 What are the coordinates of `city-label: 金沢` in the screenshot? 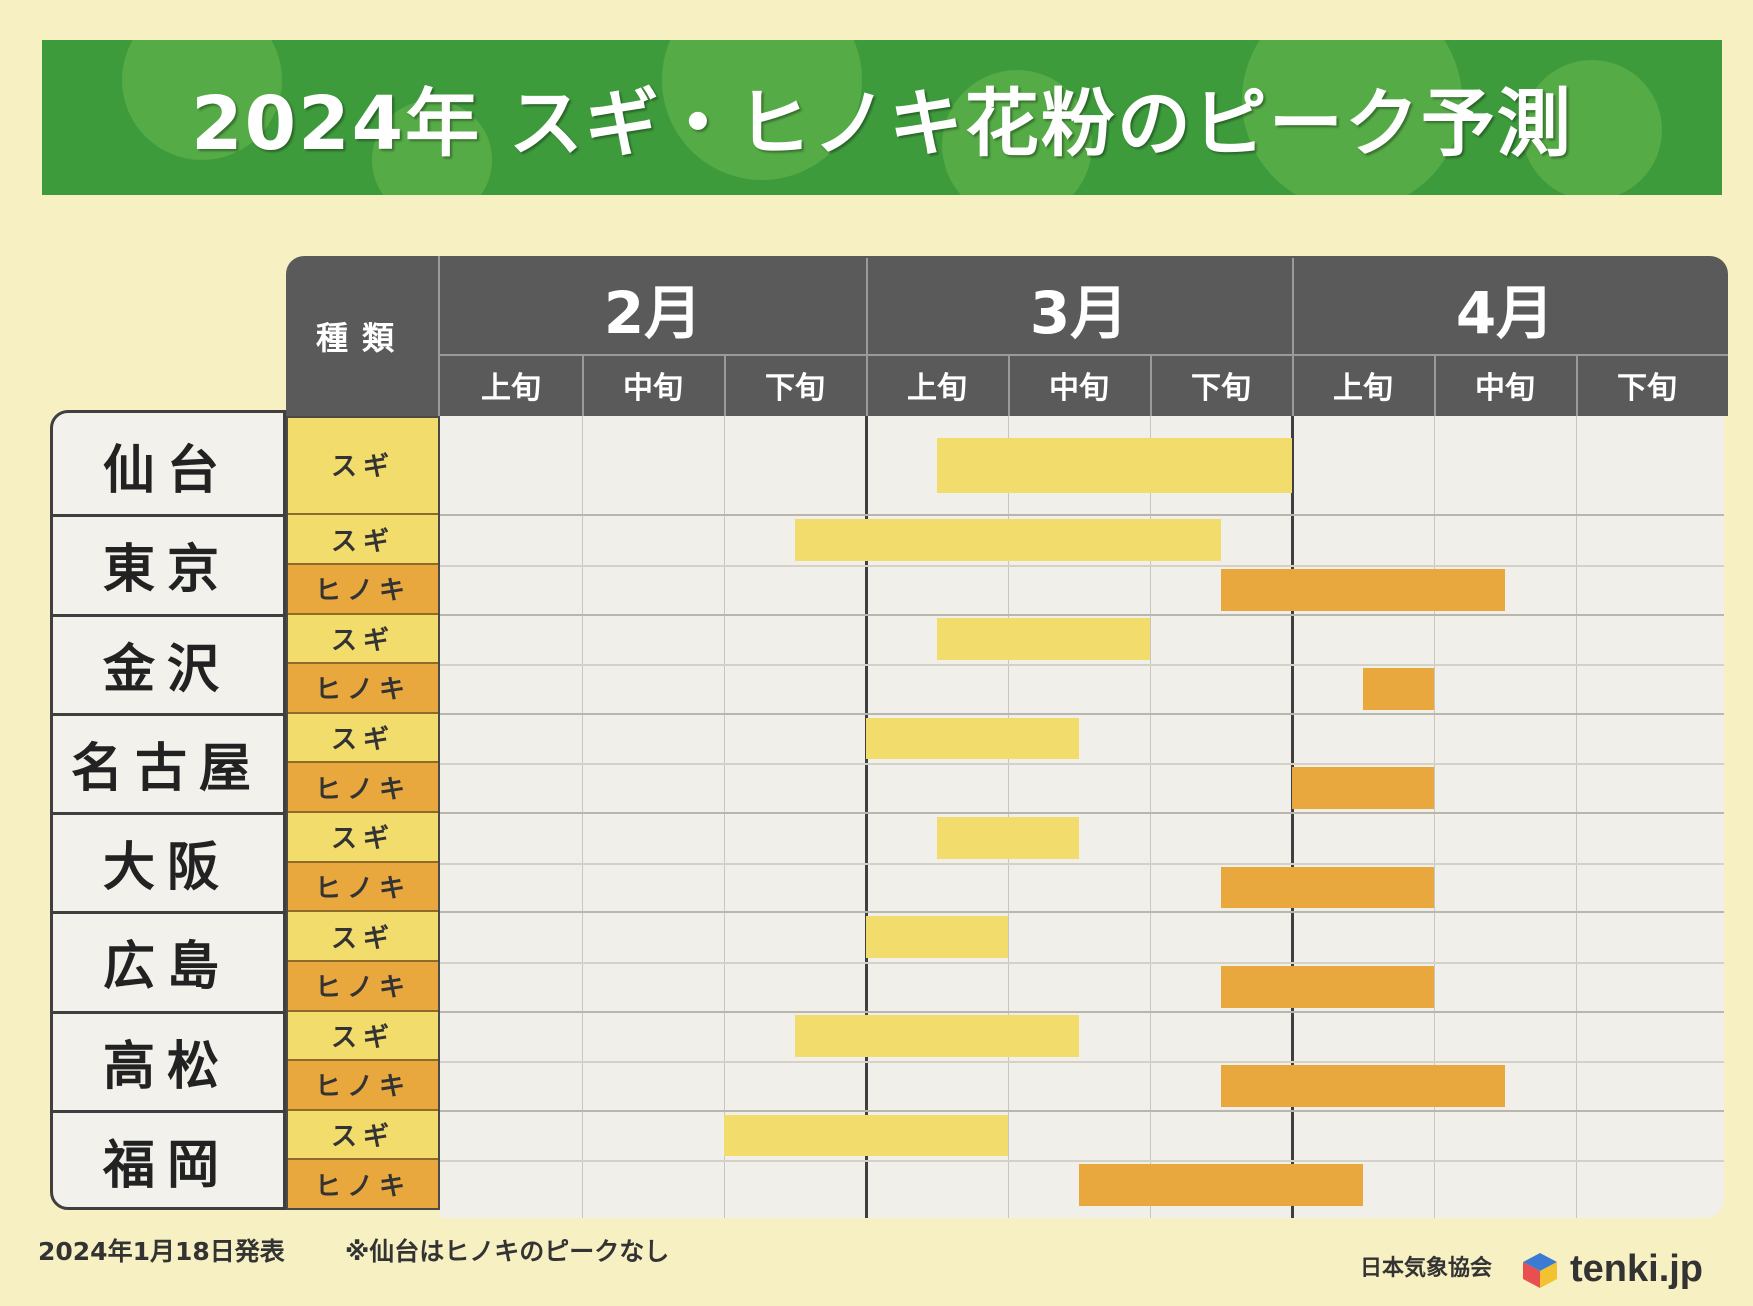 It's located at (166, 669).